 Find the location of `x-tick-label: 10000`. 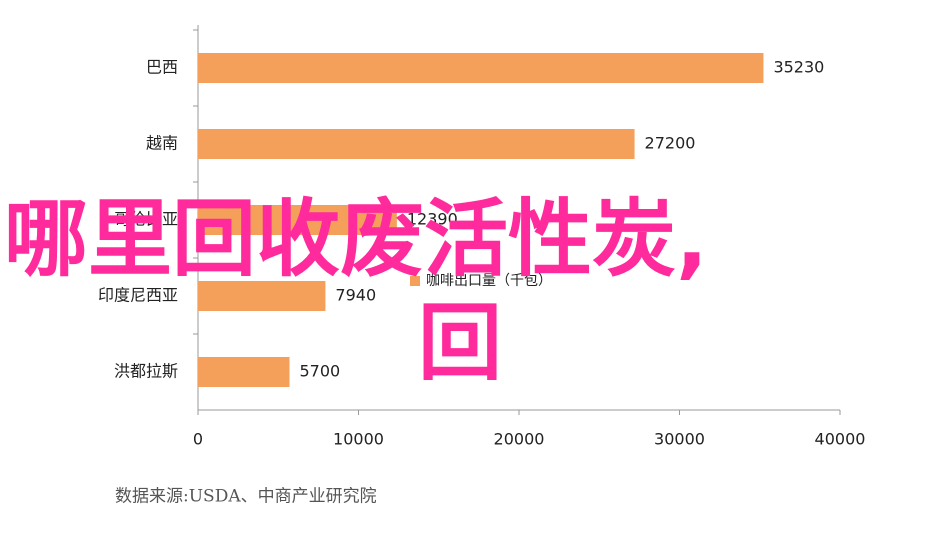

x-tick-label: 10000 is located at coordinates (358, 439).